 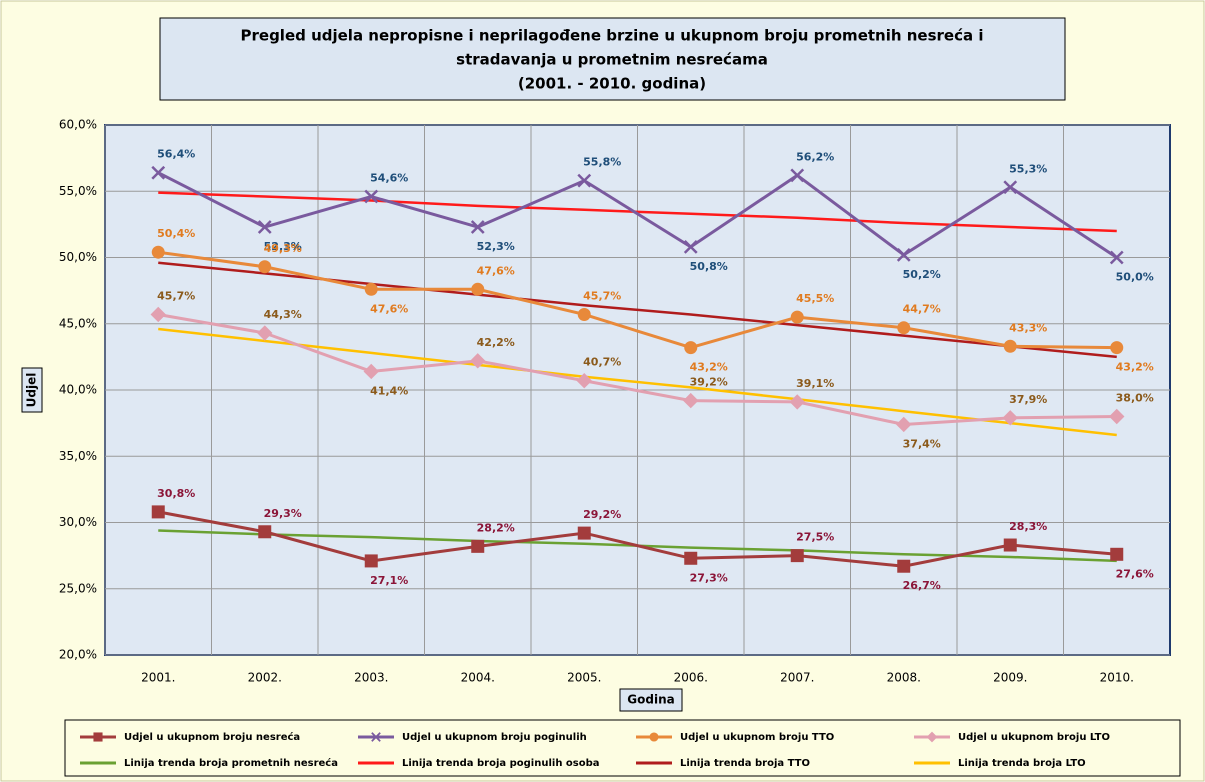 I want to click on data-label: 49,3%, so click(x=283, y=248).